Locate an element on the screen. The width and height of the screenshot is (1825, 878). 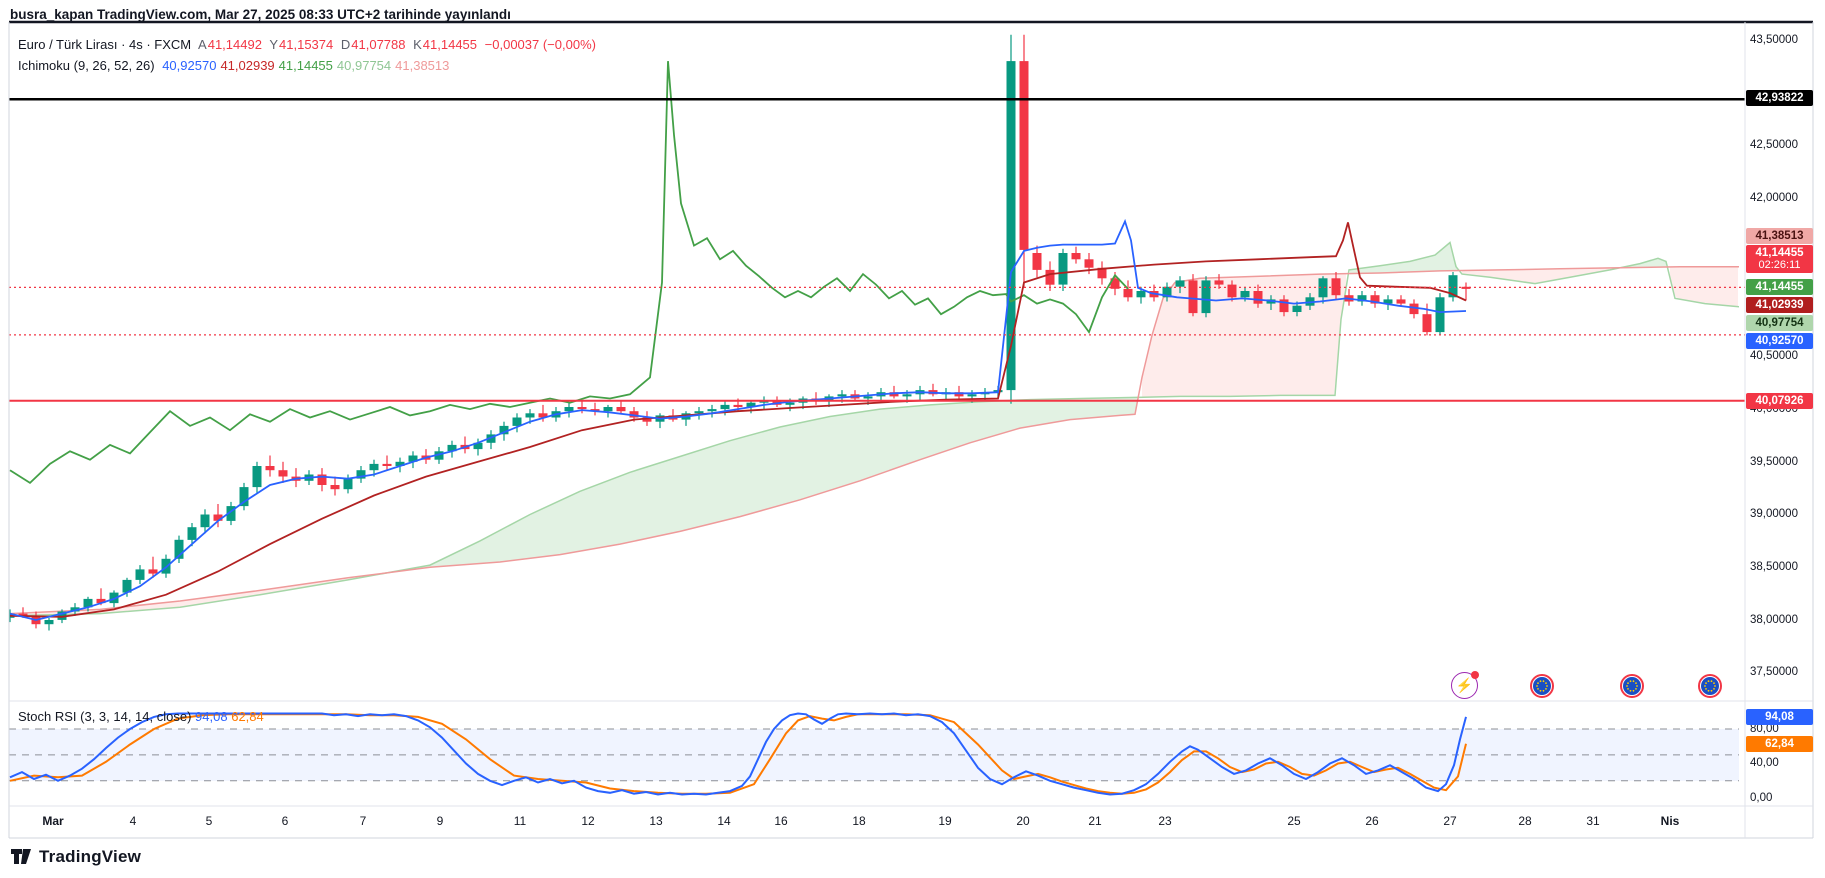
price-axis-badge: 41,14455 is located at coordinates (1779, 287).